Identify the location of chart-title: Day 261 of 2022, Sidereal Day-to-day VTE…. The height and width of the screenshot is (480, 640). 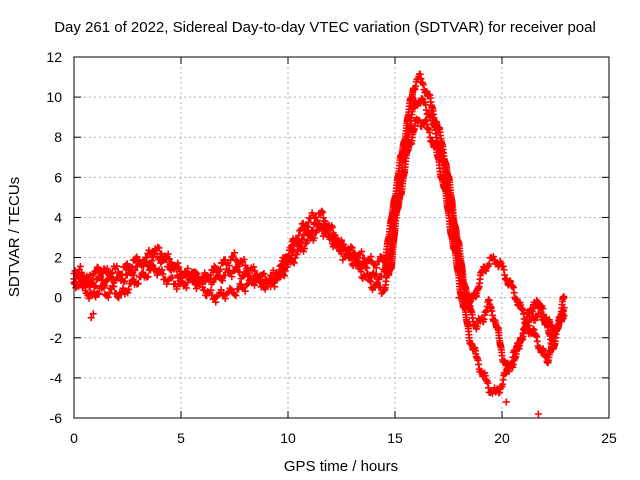
(325, 27).